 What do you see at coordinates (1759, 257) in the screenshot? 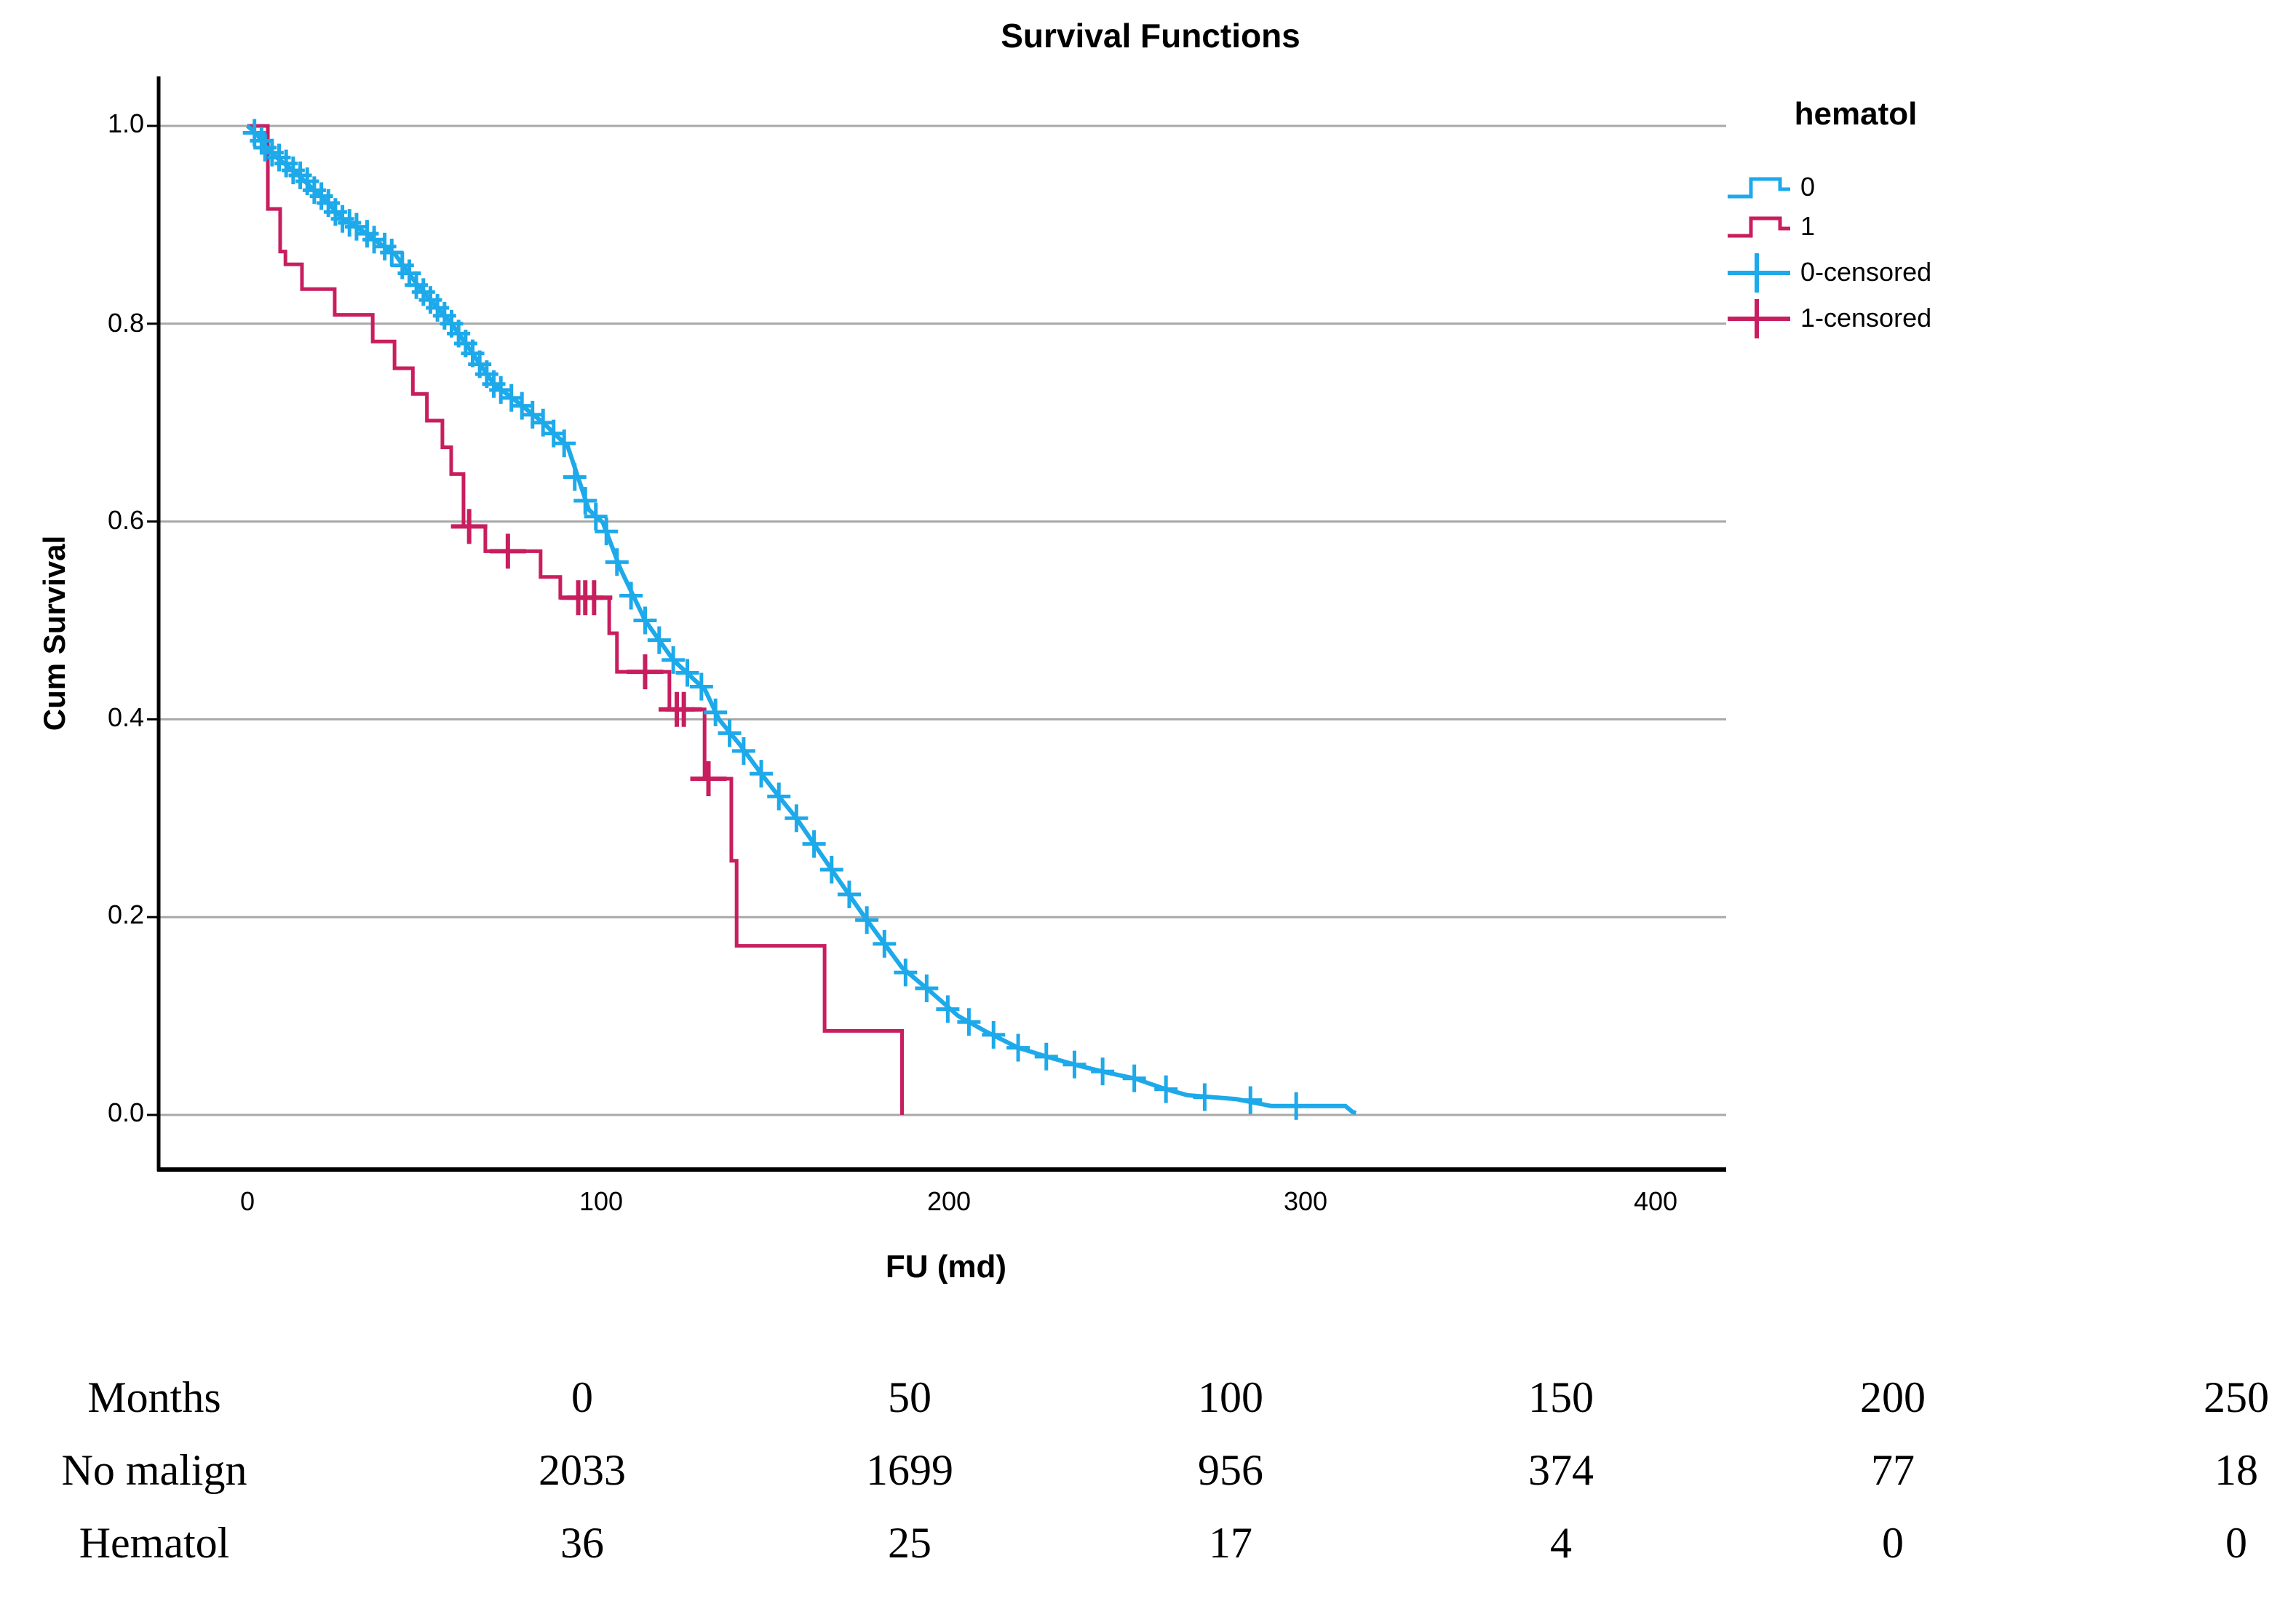
I see `legend-glyphs` at bounding box center [1759, 257].